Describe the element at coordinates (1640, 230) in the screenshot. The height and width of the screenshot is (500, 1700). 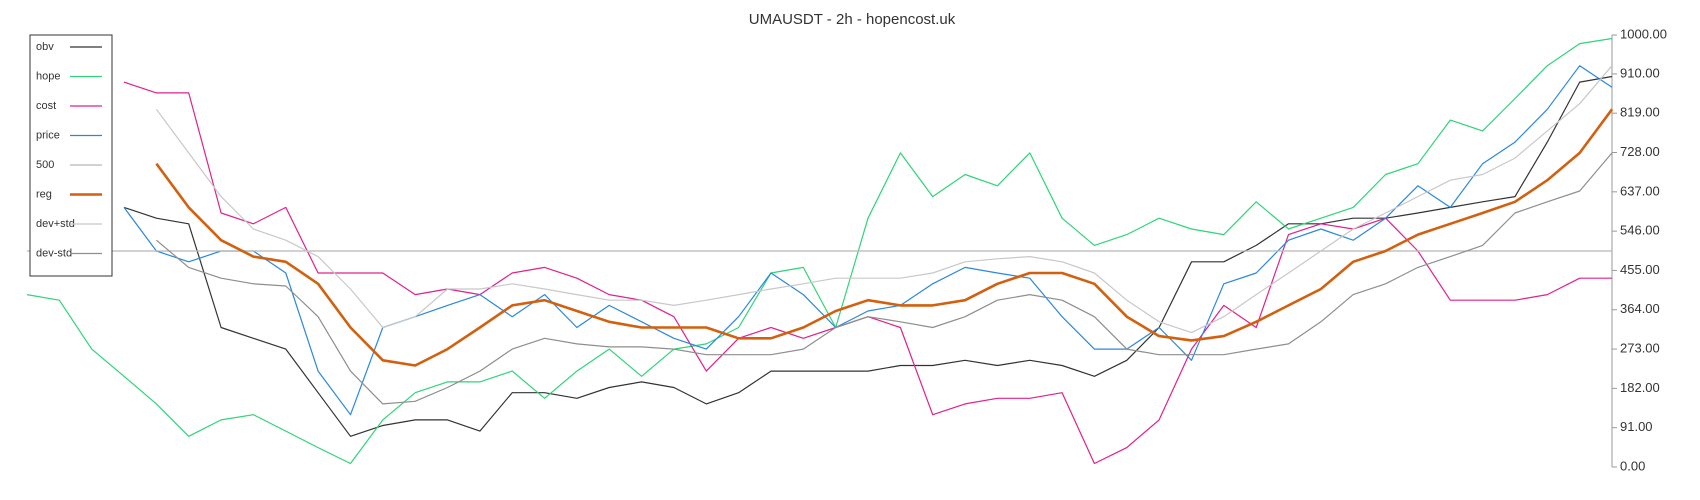
I see `y-tick-label: 546.00` at that location.